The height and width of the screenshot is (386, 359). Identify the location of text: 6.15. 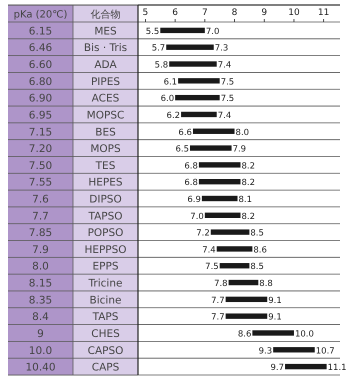
(40, 31).